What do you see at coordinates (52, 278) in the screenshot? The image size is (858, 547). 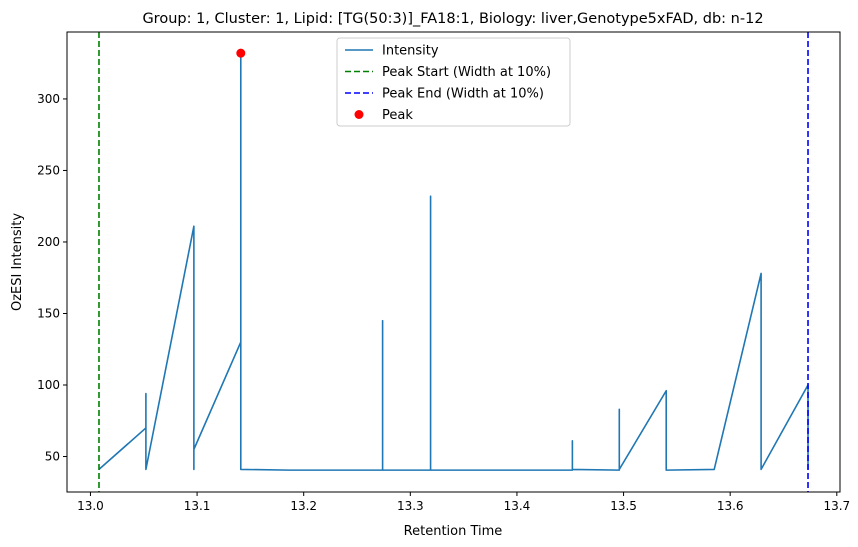 I see `y-axis: 50 100 150 200 250 300` at bounding box center [52, 278].